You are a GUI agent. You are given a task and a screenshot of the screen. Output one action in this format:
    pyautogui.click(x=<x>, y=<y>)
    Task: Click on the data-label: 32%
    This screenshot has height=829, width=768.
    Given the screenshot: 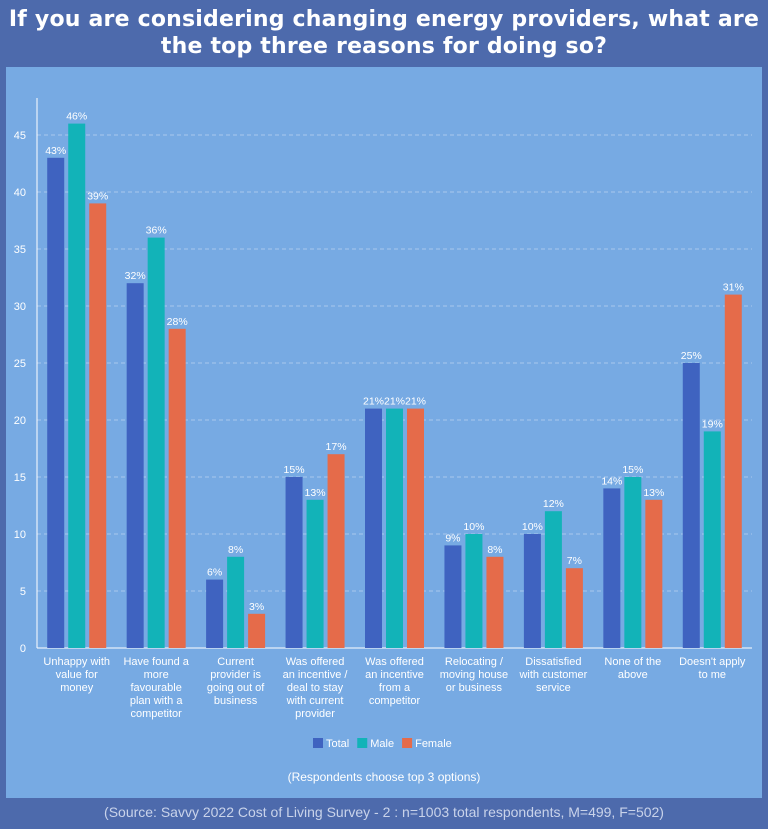 What is the action you would take?
    pyautogui.click(x=135, y=276)
    